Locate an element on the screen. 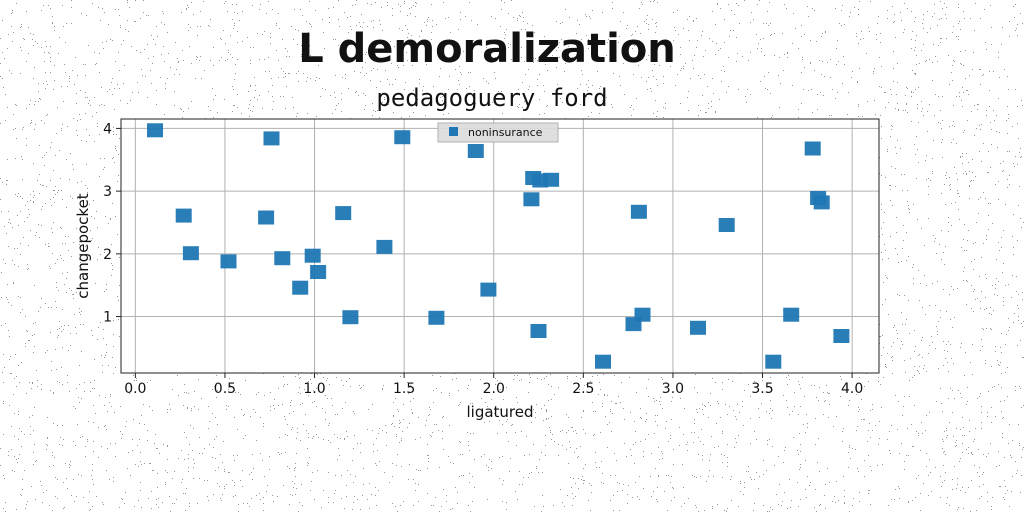 This screenshot has width=1024, height=512. x-tick-label: 1.5 is located at coordinates (404, 389).